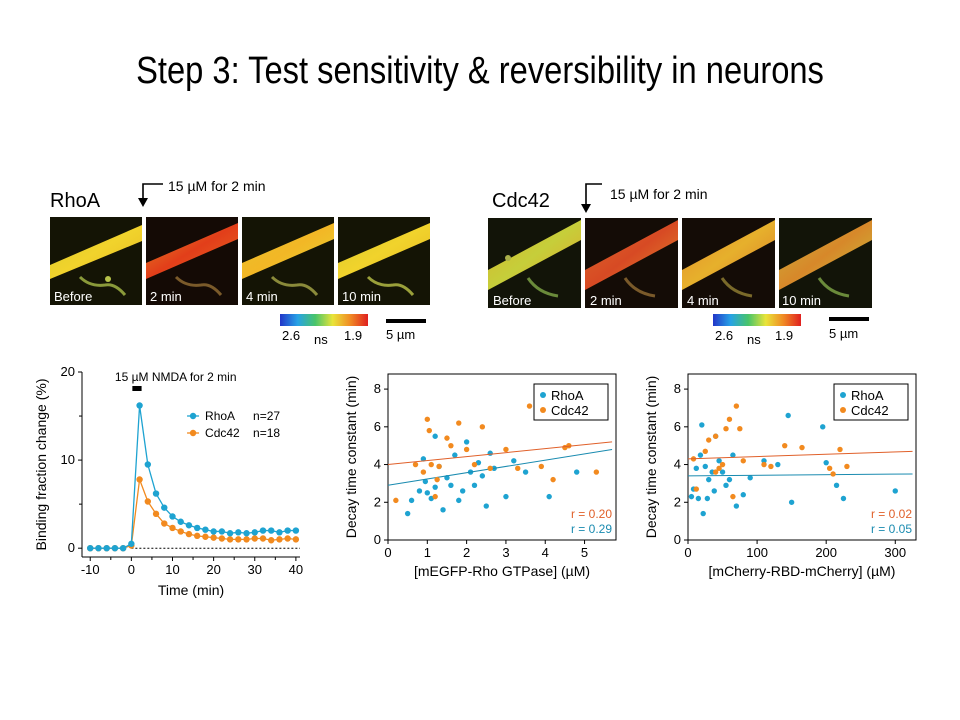 Image resolution: width=960 pixels, height=720 pixels. I want to click on legend-n-cdc42: n=18, so click(266, 433).